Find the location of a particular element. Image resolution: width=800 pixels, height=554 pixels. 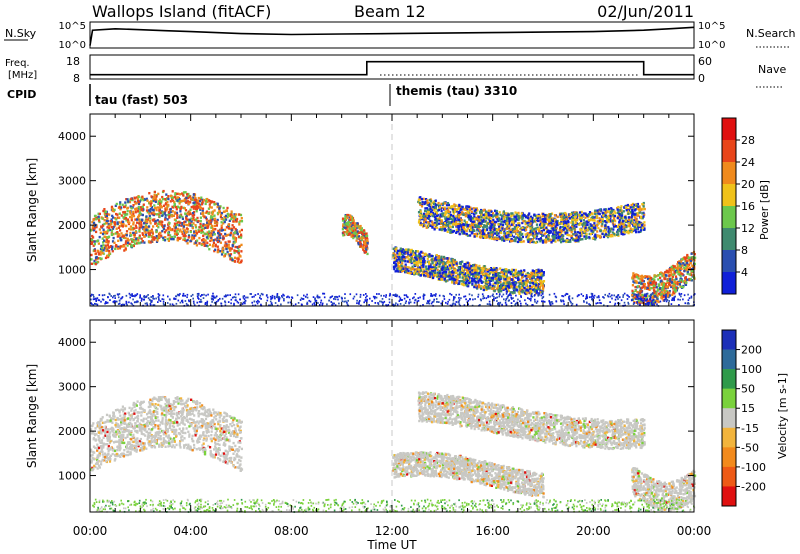

nave-tick-bottom: 0 is located at coordinates (701, 78).